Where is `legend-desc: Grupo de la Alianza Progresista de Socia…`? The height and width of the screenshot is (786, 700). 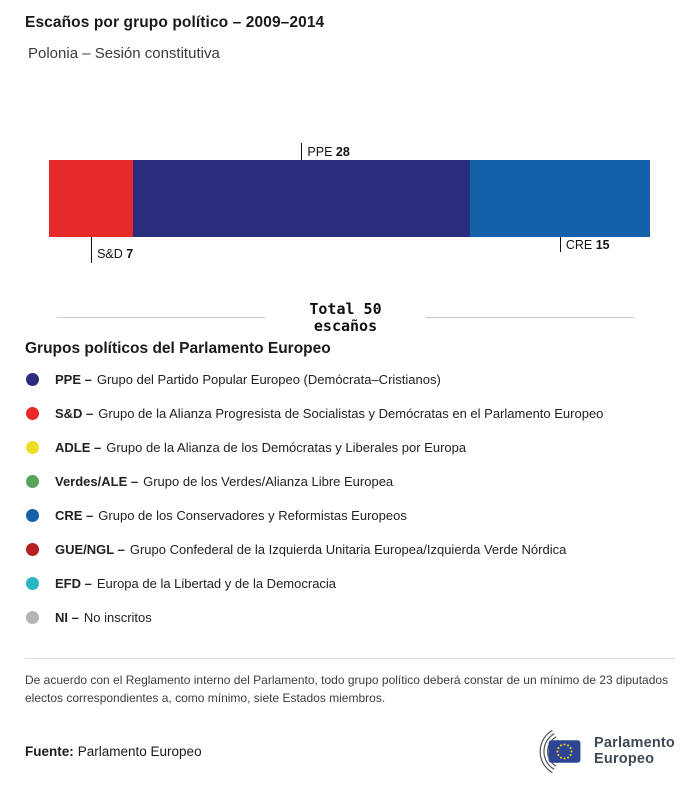 legend-desc: Grupo de la Alianza Progresista de Socia… is located at coordinates (351, 413).